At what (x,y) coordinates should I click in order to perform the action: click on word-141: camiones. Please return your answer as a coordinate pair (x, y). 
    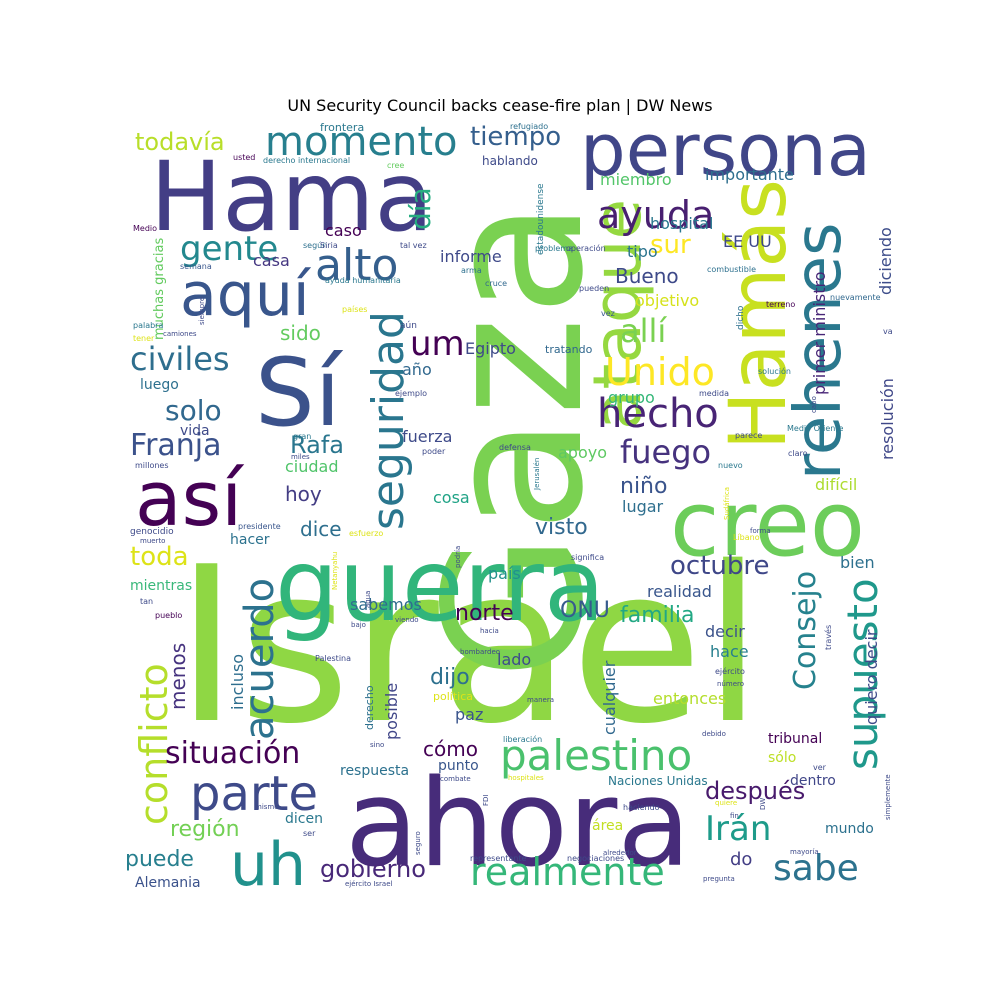
    Looking at the image, I should click on (180, 334).